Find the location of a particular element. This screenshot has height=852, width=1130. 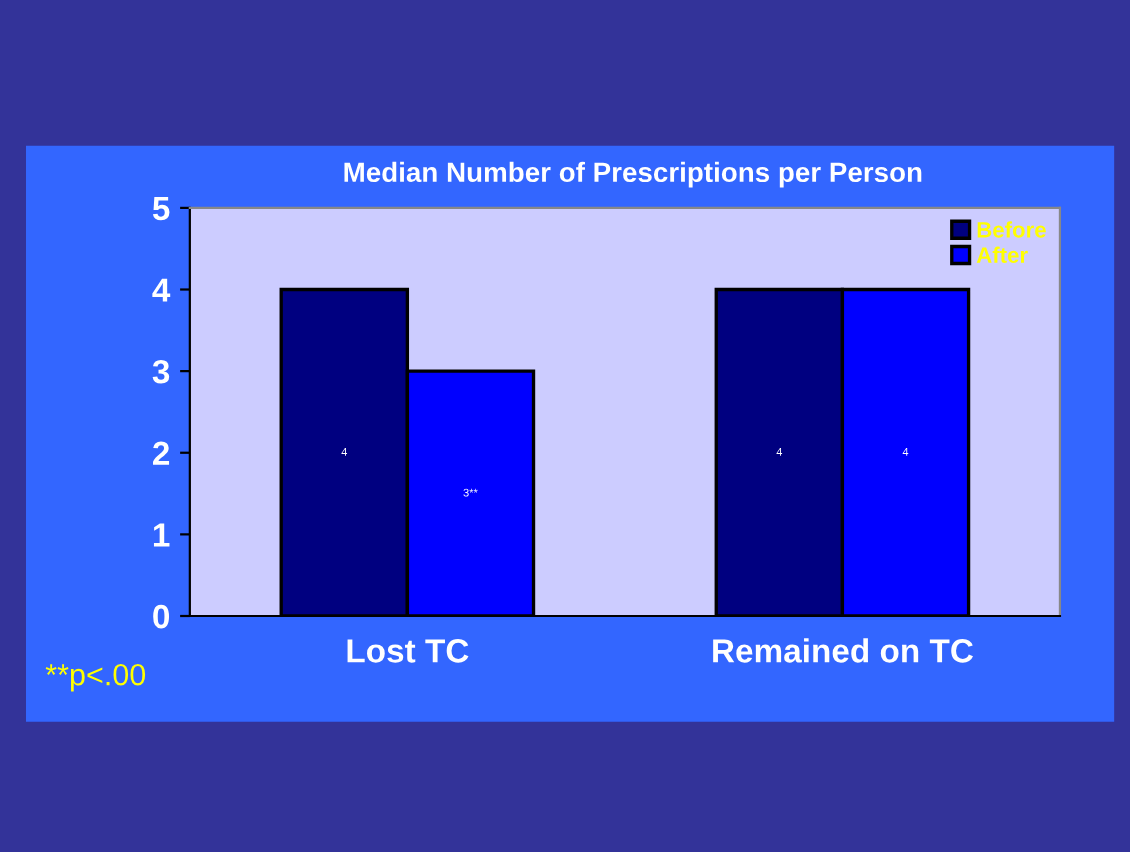

text: **p<.00 is located at coordinates (95, 677).